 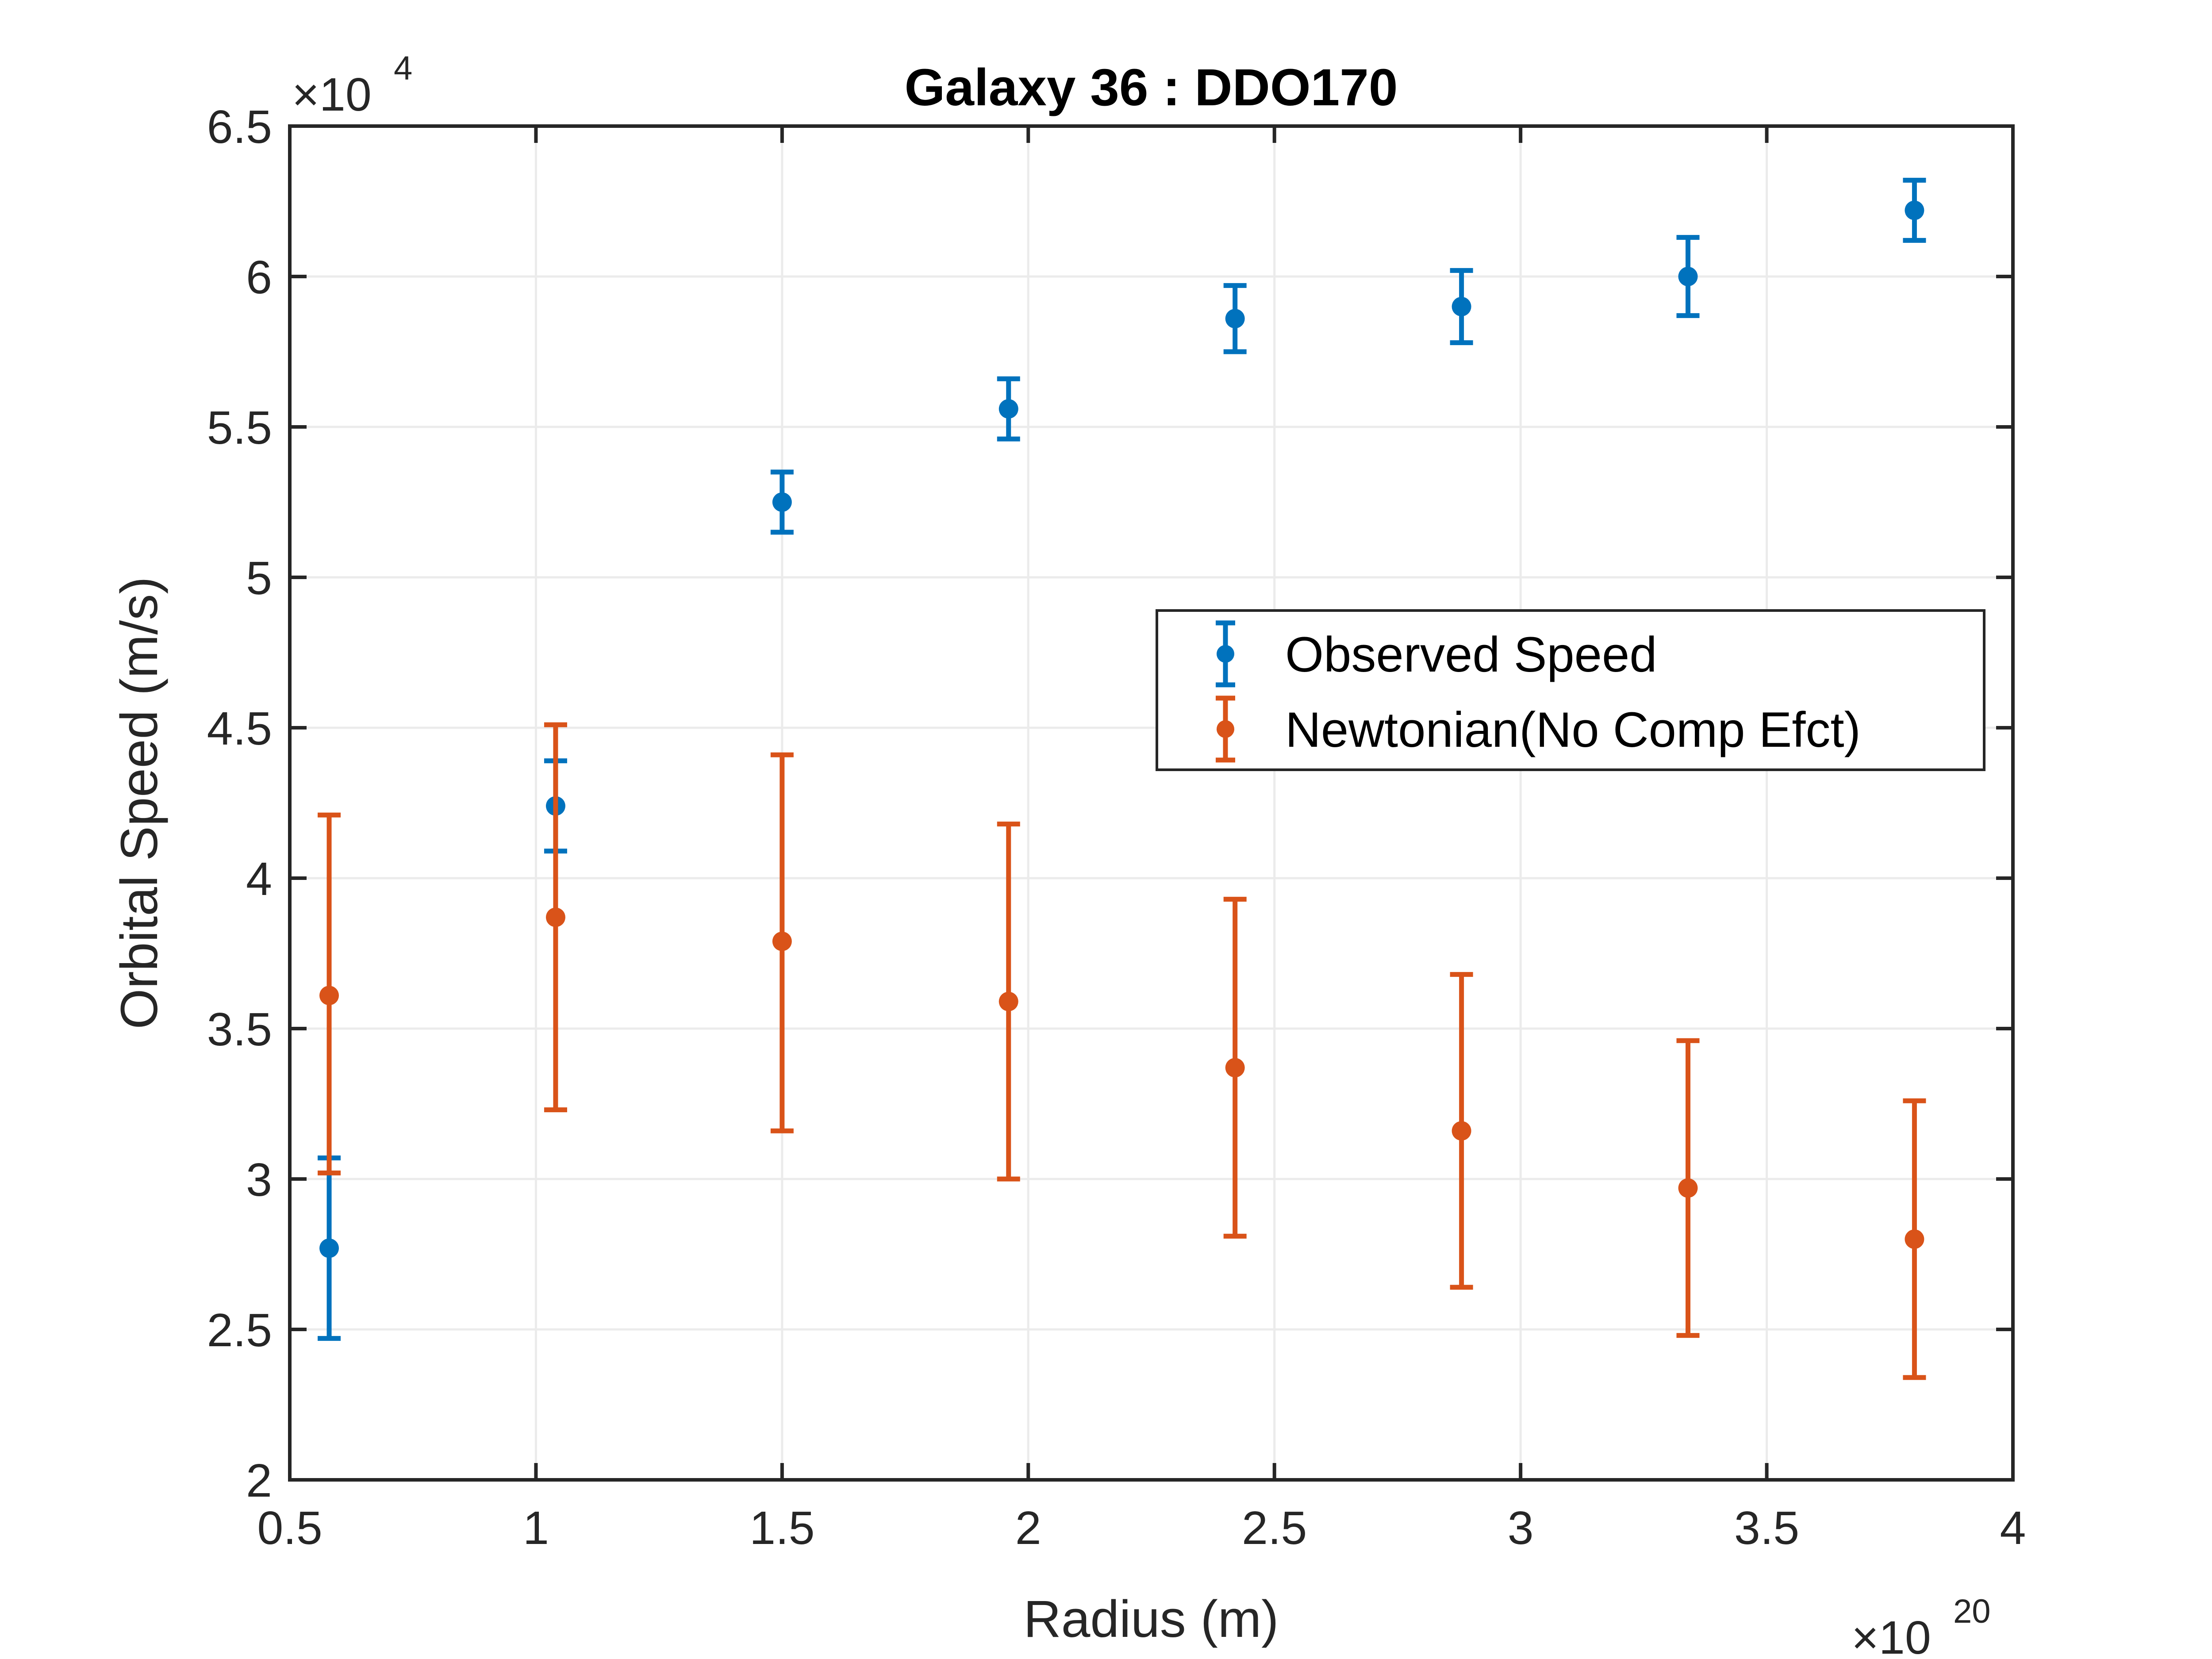 What do you see at coordinates (1471, 655) in the screenshot?
I see `legend-label-observed: Observed Speed` at bounding box center [1471, 655].